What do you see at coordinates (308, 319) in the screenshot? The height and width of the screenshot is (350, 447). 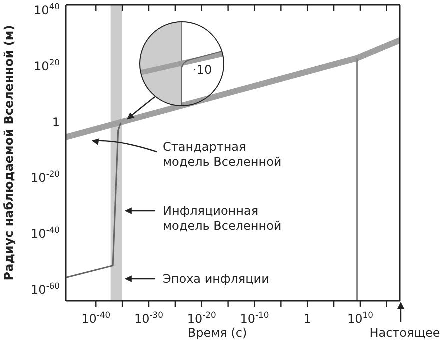 I see `x-tick-label: 1` at bounding box center [308, 319].